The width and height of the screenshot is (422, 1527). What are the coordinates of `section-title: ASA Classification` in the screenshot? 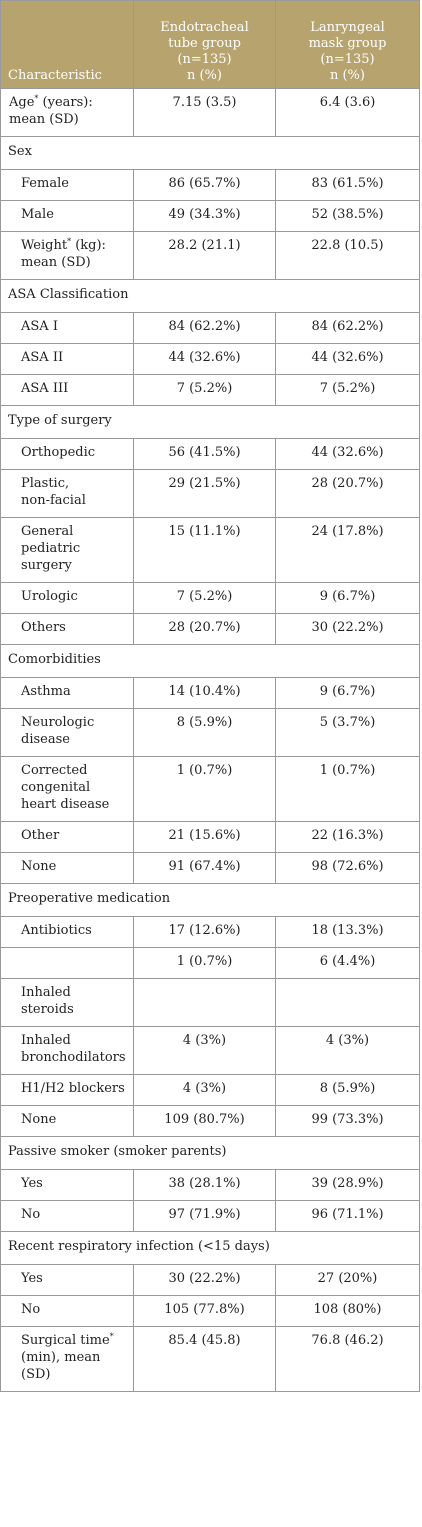 It's located at (210, 296).